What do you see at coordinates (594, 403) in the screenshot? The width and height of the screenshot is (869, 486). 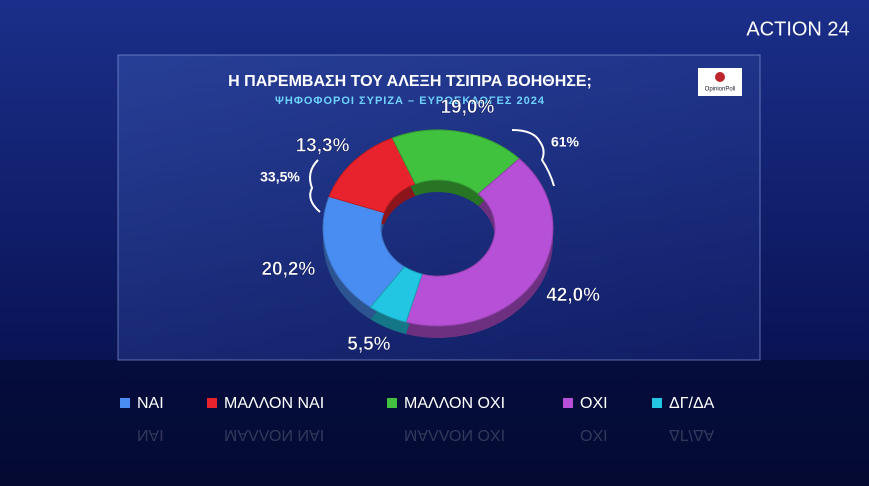 I see `legend-label: ΟΧΙ` at bounding box center [594, 403].